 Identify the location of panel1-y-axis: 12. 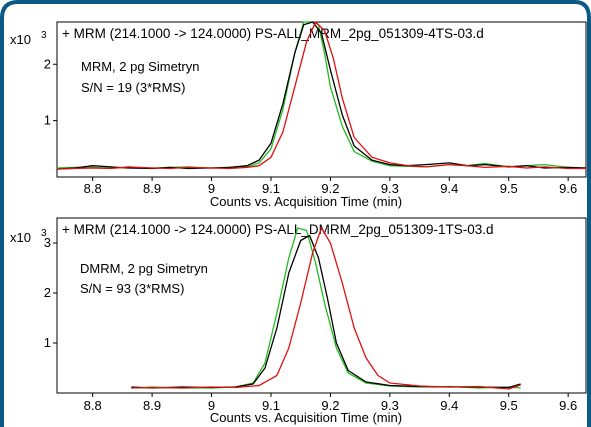
(50, 92).